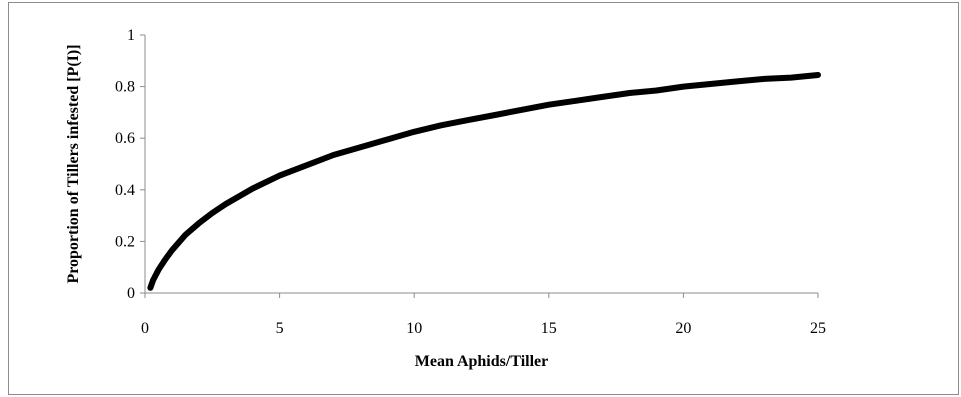 Image resolution: width=961 pixels, height=397 pixels. What do you see at coordinates (125, 87) in the screenshot?
I see `y-tick-label: 0.8` at bounding box center [125, 87].